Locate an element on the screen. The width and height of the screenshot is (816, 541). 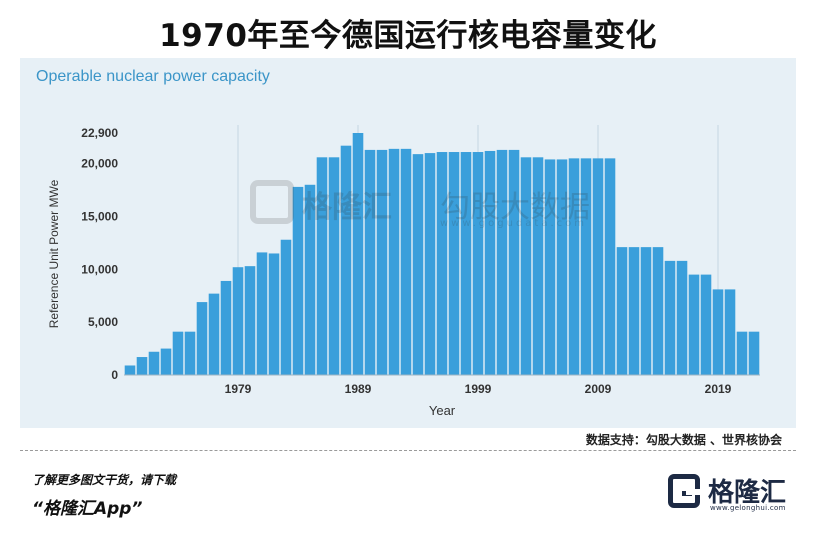
bar-2017 is located at coordinates (694, 324).